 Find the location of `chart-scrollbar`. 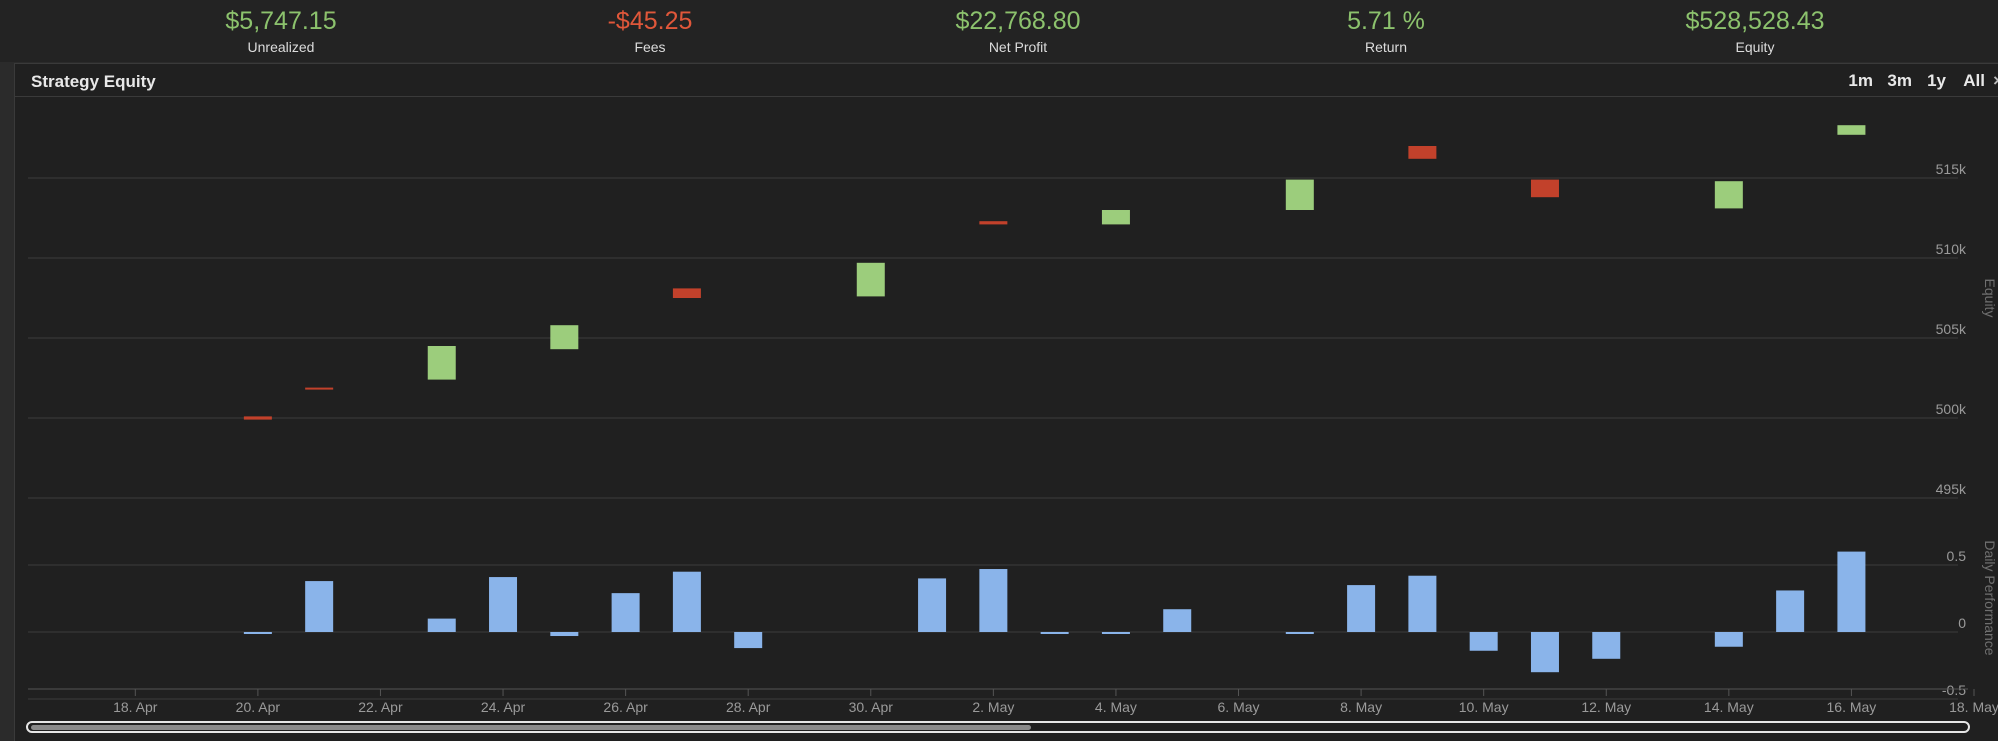

chart-scrollbar is located at coordinates (998, 727).